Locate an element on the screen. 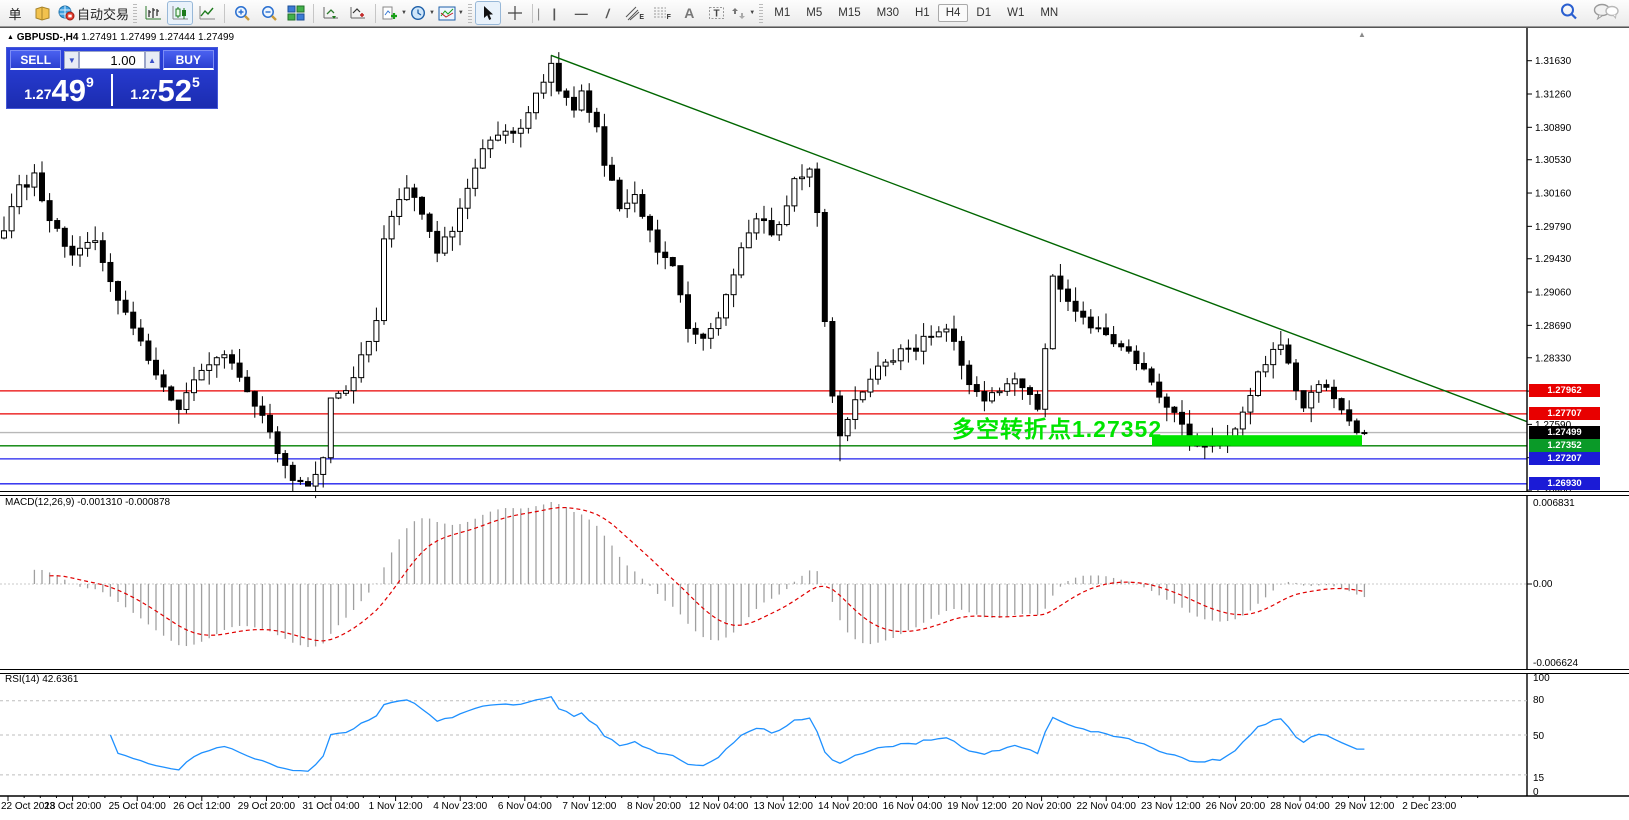 This screenshot has height=820, width=1629. time-axis-label: 23 Nov 12:00 is located at coordinates (1171, 806).